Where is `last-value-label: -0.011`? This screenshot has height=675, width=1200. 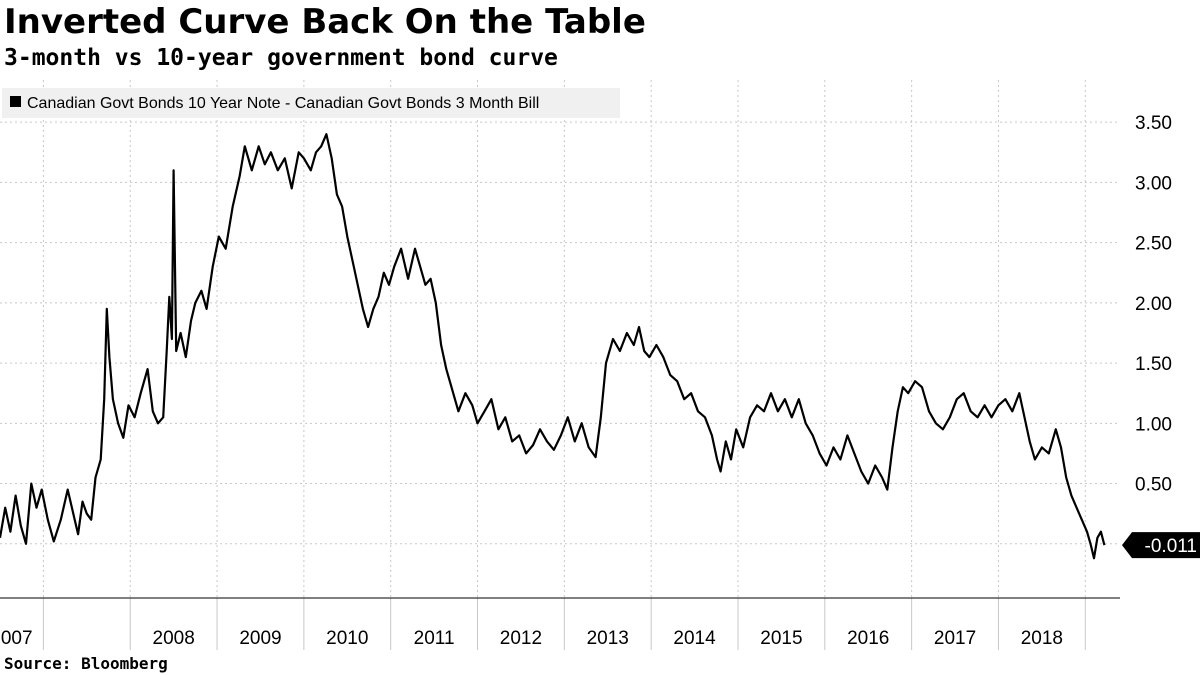 last-value-label: -0.011 is located at coordinates (1161, 545).